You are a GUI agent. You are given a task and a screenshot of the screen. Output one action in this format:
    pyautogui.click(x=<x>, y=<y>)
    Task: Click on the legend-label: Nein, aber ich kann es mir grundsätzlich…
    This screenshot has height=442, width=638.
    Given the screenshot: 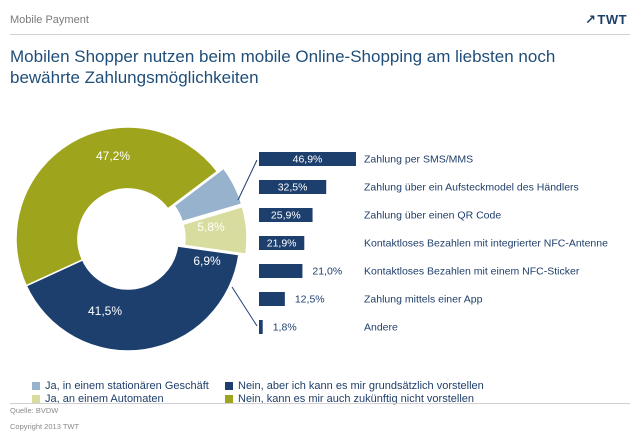 What is the action you would take?
    pyautogui.click(x=361, y=385)
    